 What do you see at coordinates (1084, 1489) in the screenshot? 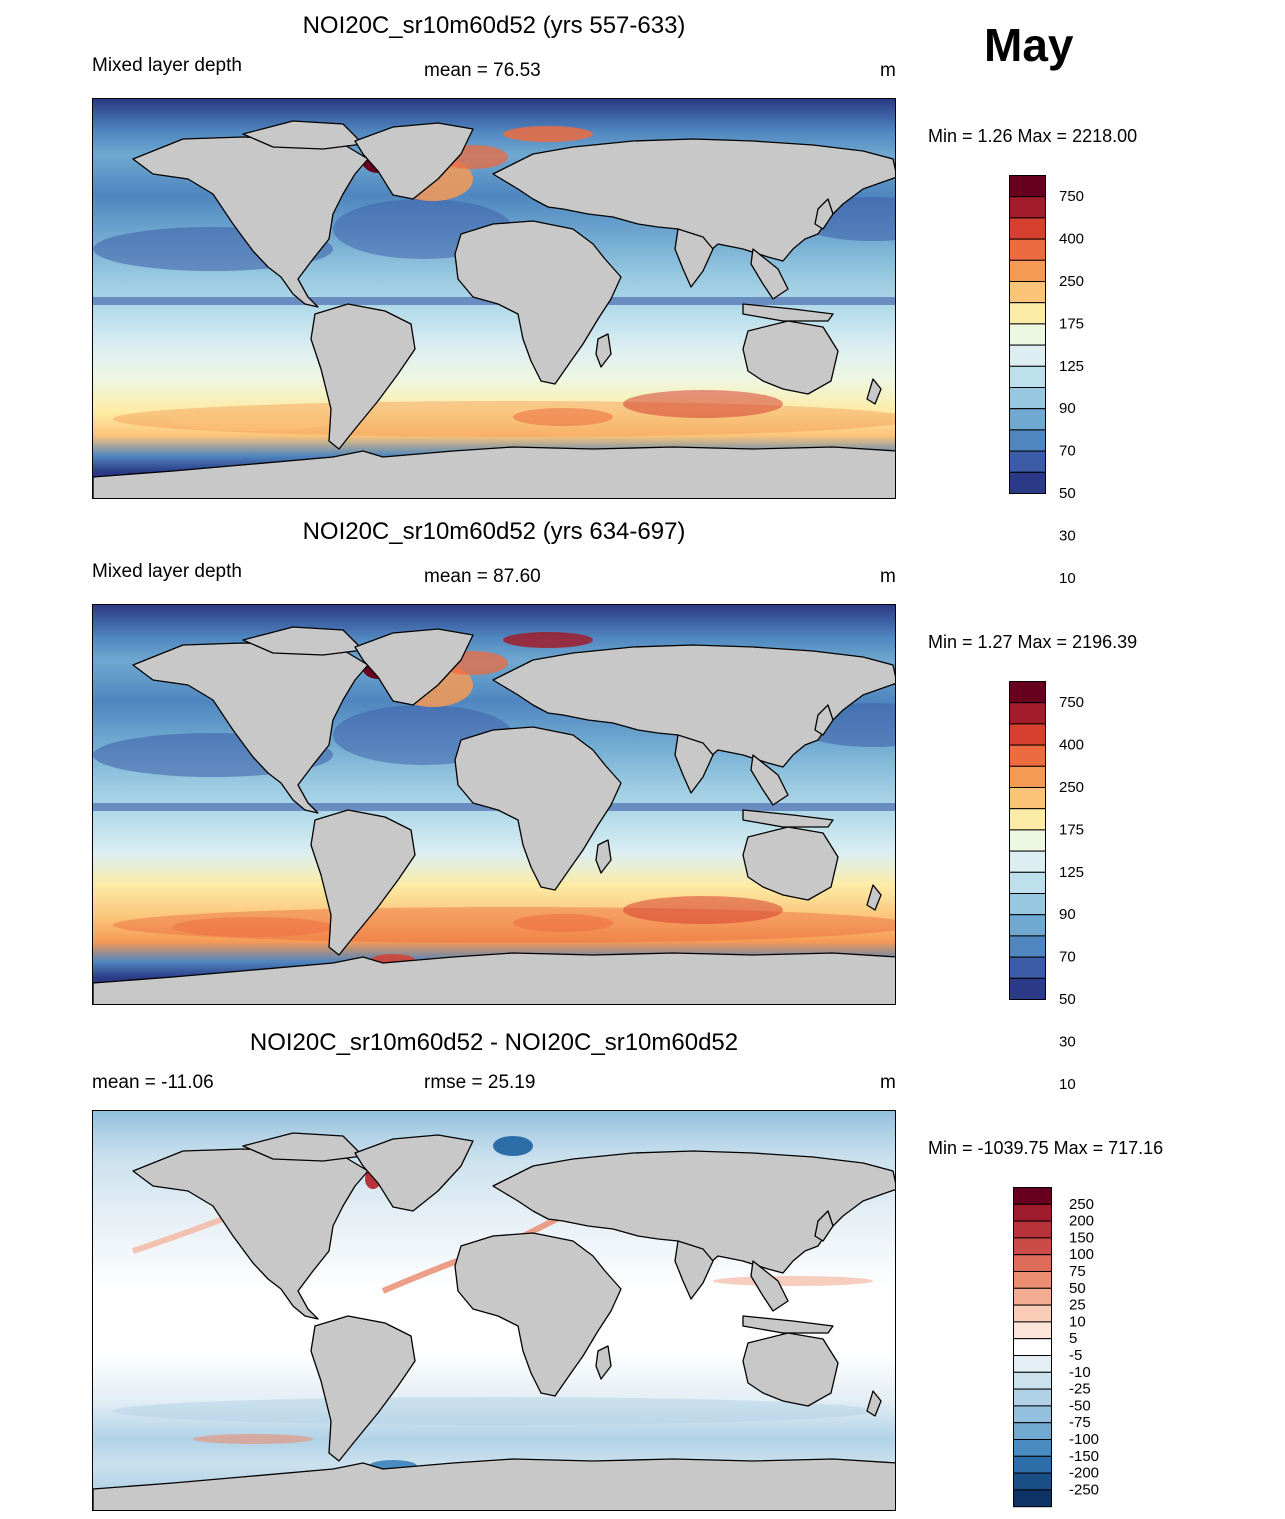
I see `colorbar-label: -250` at bounding box center [1084, 1489].